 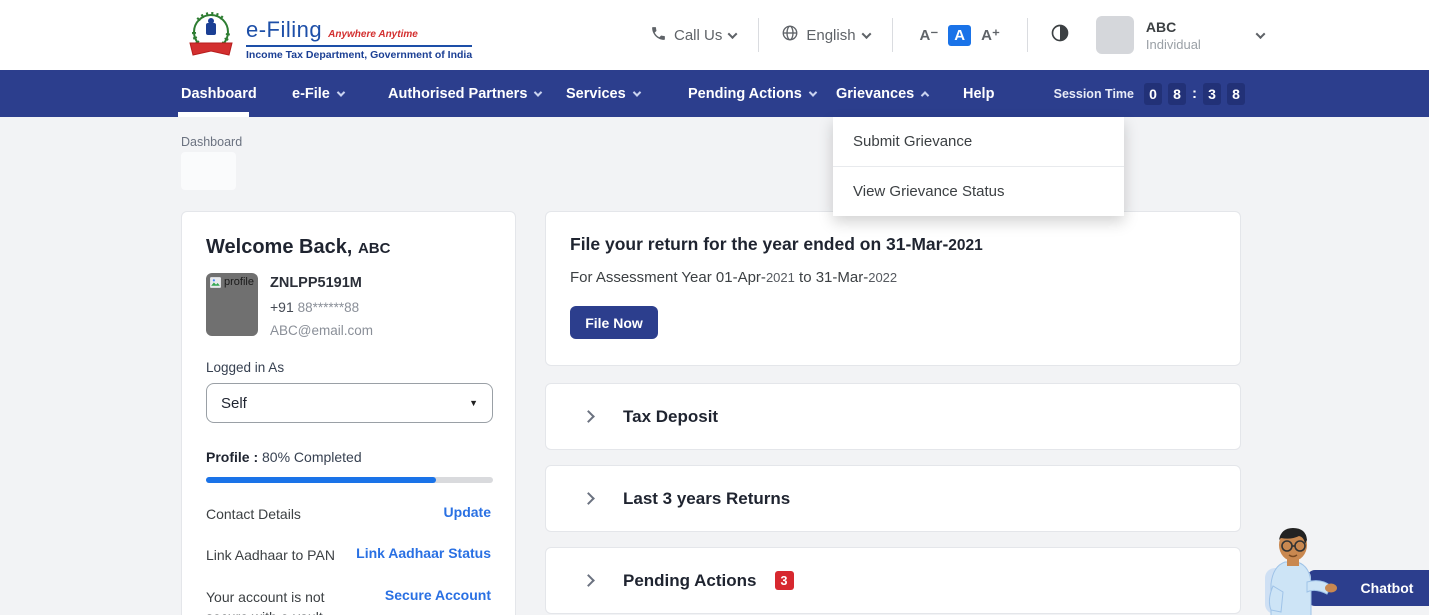 What do you see at coordinates (349, 403) in the screenshot?
I see `logged-in-as-select: Self ▼` at bounding box center [349, 403].